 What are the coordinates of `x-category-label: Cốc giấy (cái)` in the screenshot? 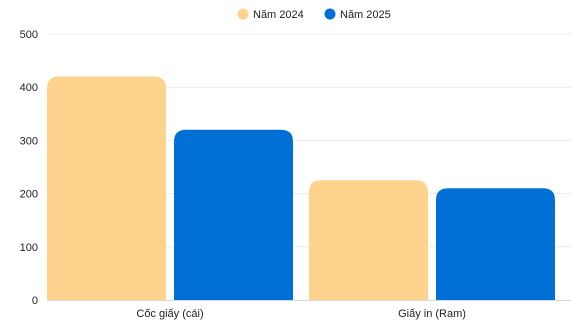 It's located at (169, 314).